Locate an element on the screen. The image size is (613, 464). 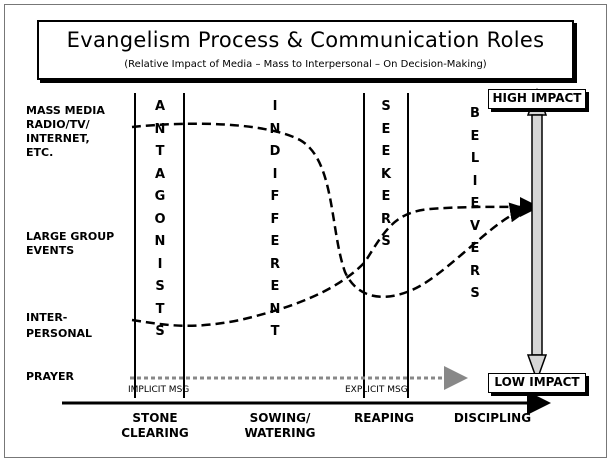
diagram-title: Evangelism Process & Communication Roles is located at coordinates (305, 40).